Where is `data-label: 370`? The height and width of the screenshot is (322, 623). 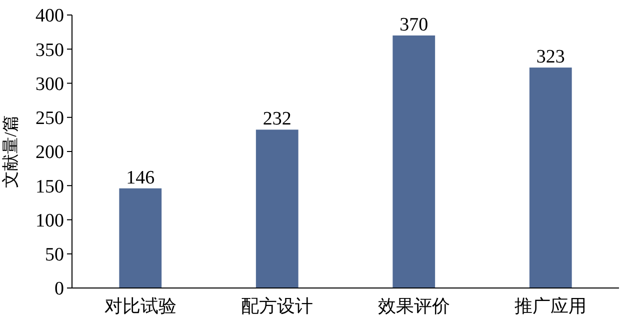 data-label: 370 is located at coordinates (414, 25).